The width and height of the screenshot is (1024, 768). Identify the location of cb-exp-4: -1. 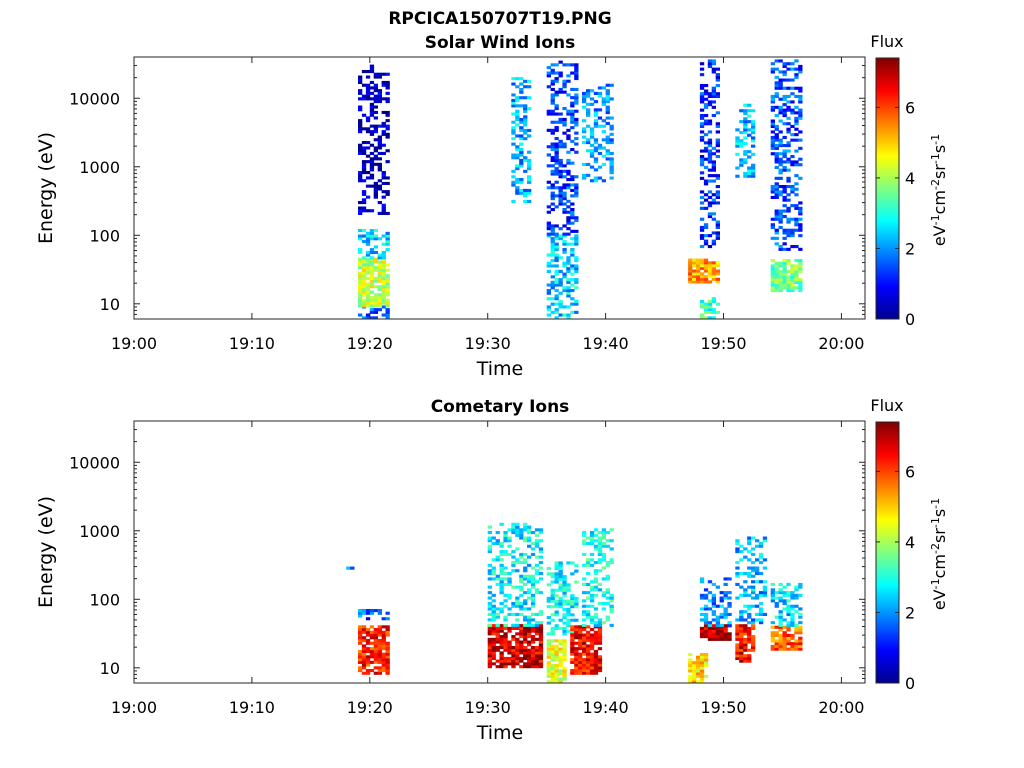
(935, 503).